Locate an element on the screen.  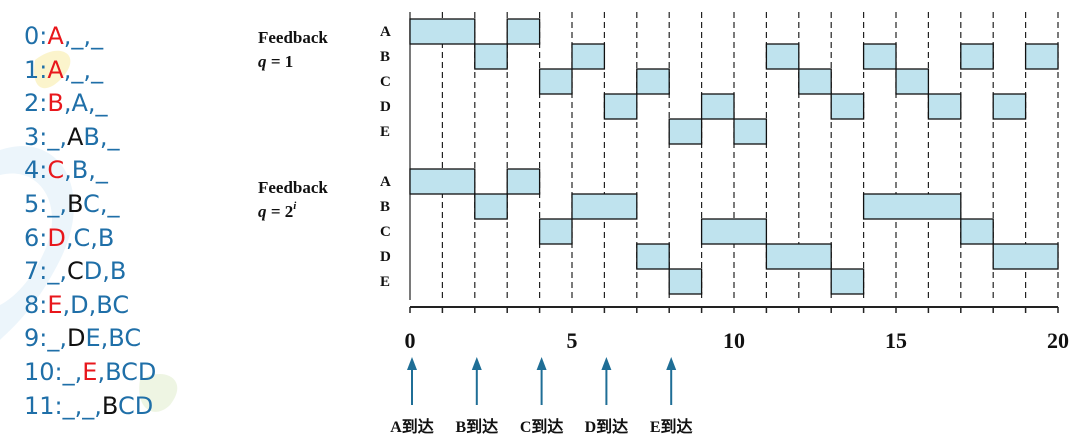
trace-time: 6: is located at coordinates (36, 237).